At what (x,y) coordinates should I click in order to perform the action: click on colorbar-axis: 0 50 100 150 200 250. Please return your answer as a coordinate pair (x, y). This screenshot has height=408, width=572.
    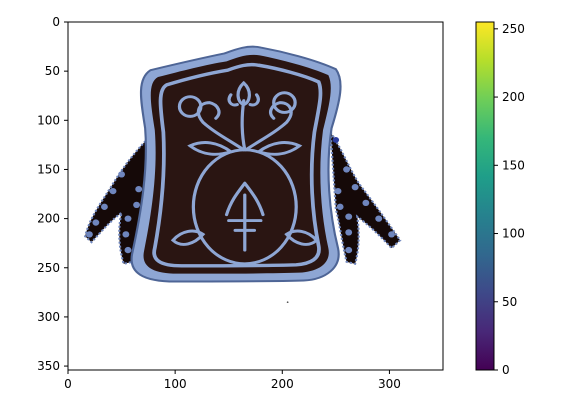
    Looking at the image, I should click on (509, 199).